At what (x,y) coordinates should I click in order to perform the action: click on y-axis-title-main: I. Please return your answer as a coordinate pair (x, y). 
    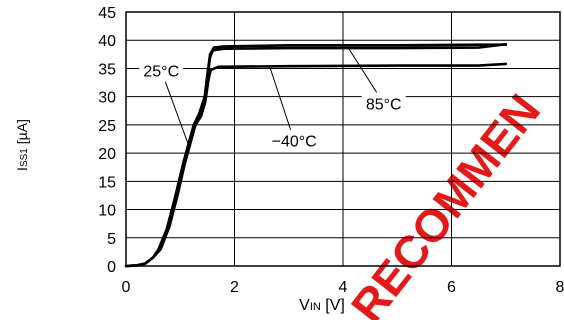
    Looking at the image, I should click on (22, 169).